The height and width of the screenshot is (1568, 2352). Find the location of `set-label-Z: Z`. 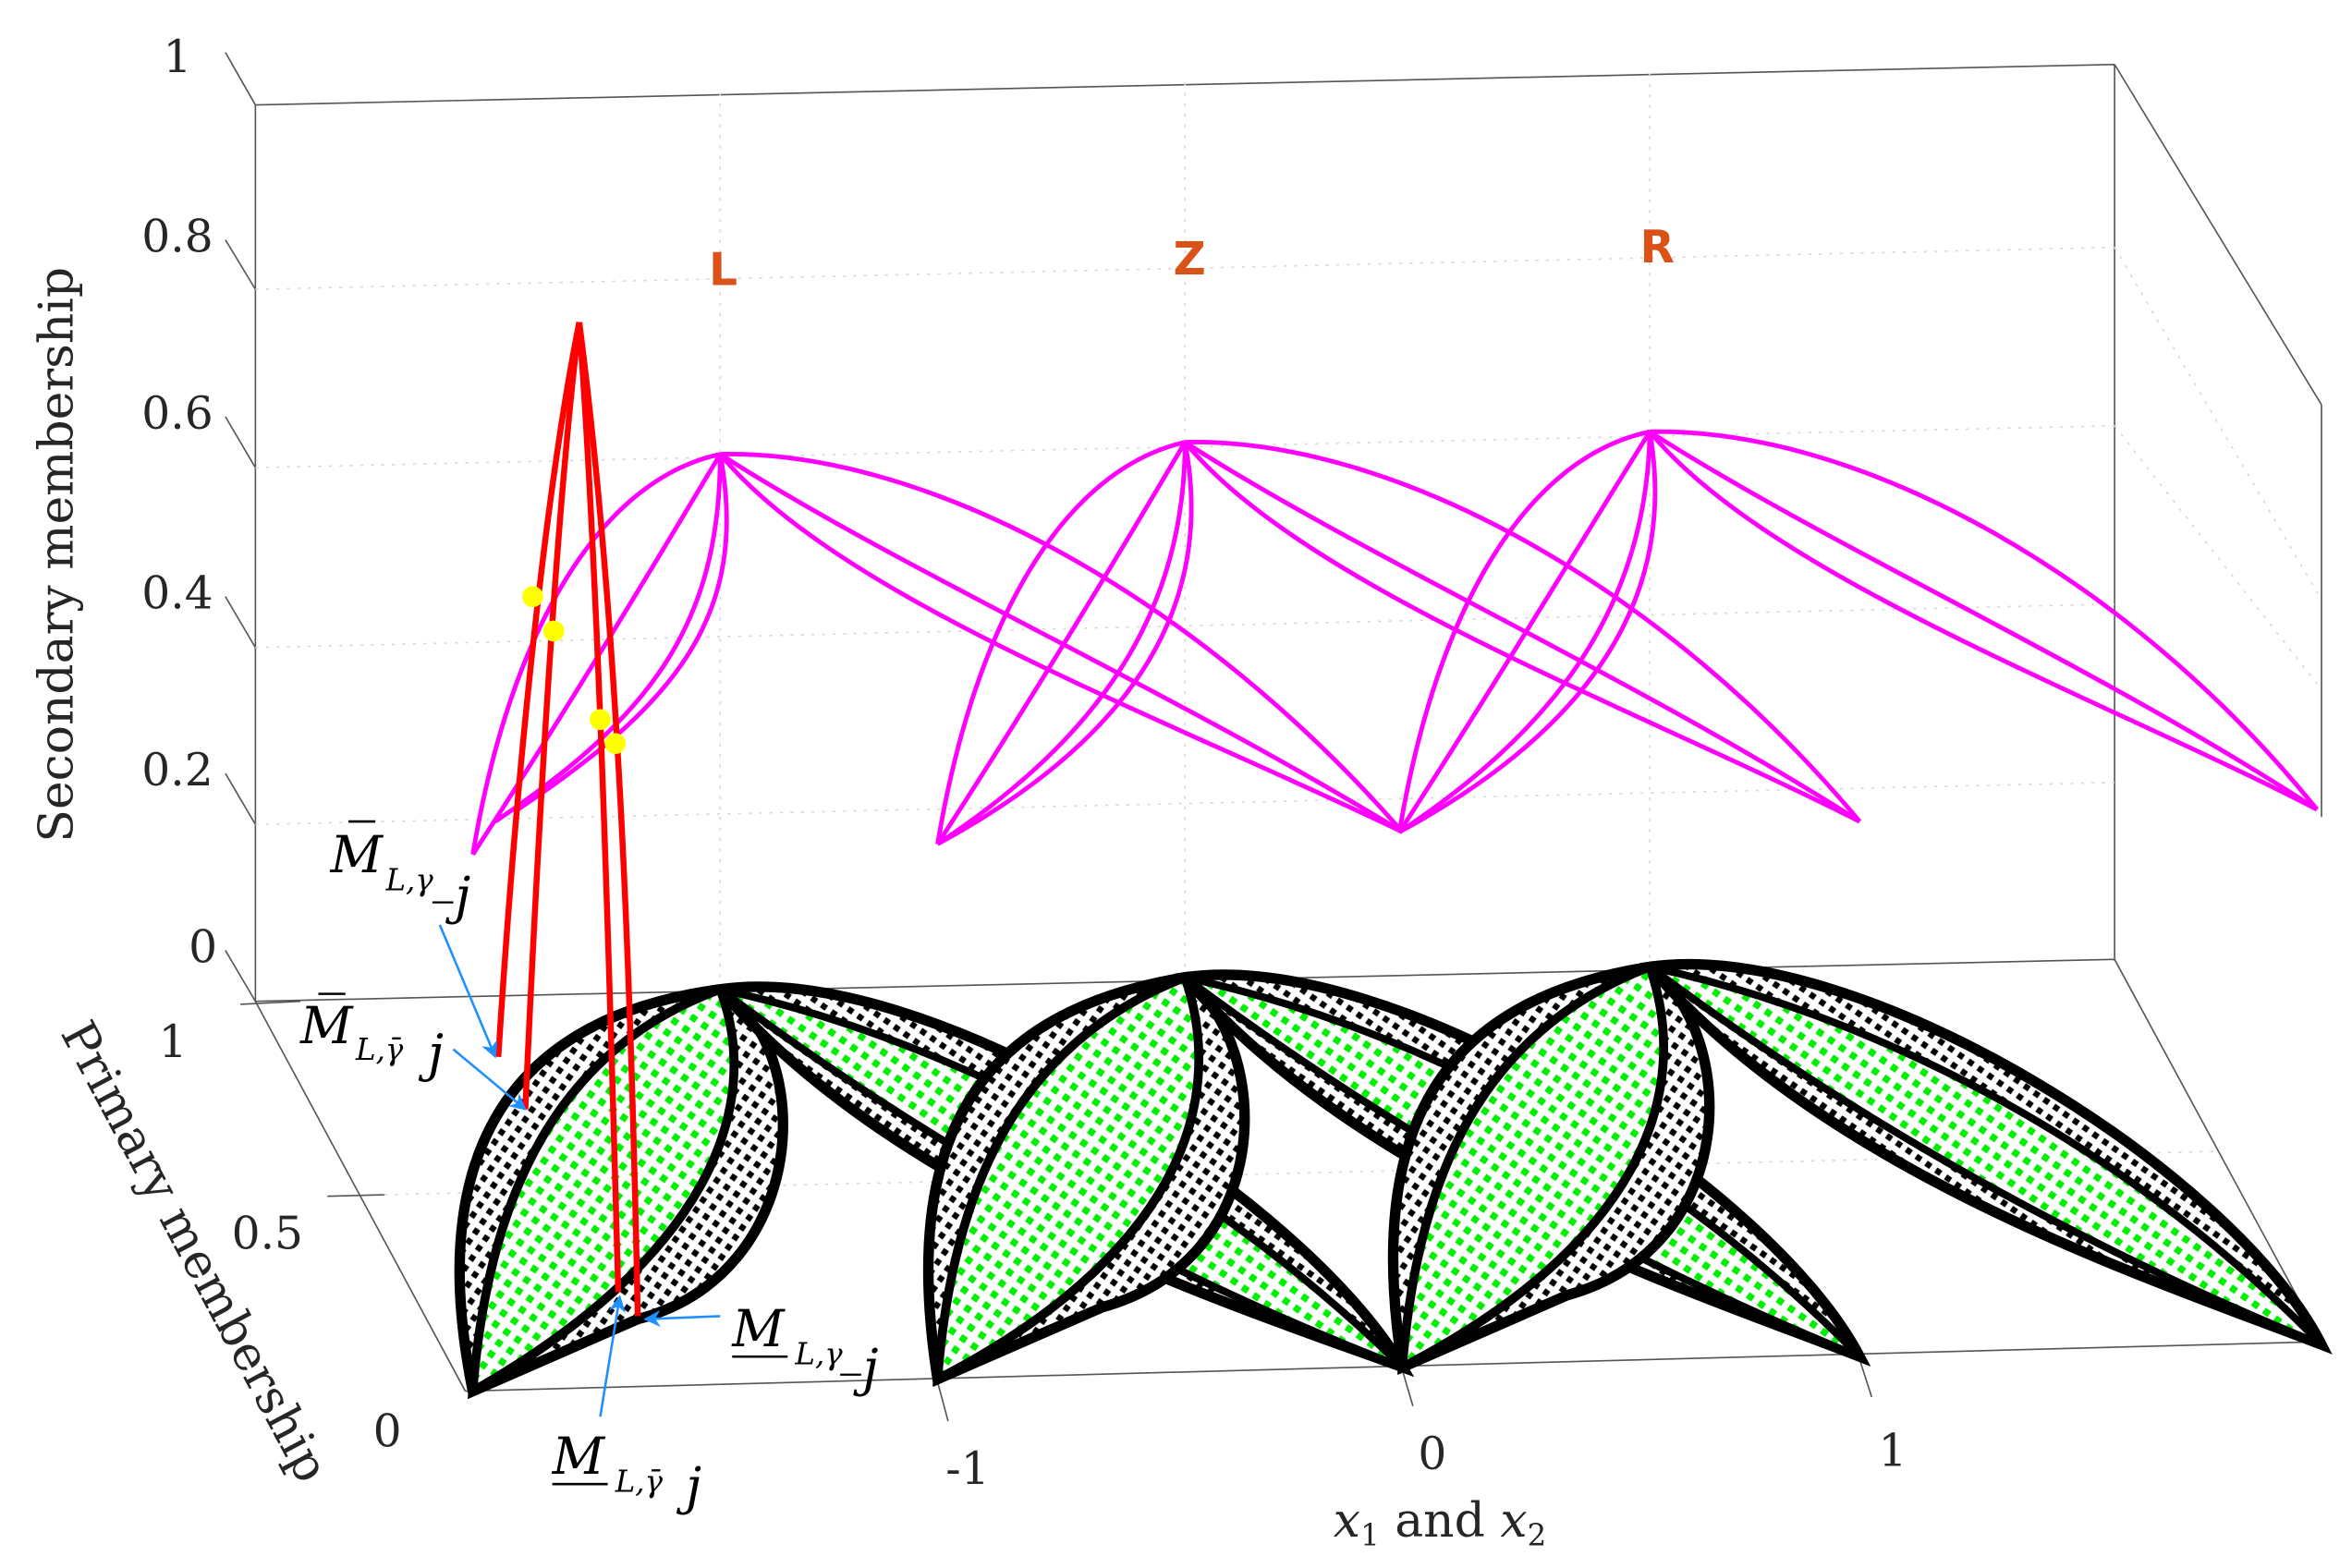

set-label-Z: Z is located at coordinates (1189, 260).